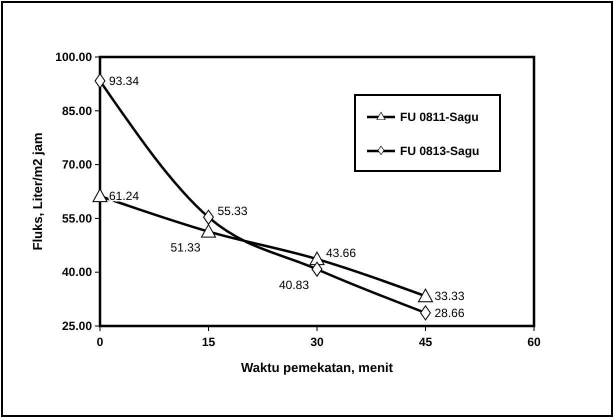  What do you see at coordinates (124, 196) in the screenshot?
I see `data-label: 61.24` at bounding box center [124, 196].